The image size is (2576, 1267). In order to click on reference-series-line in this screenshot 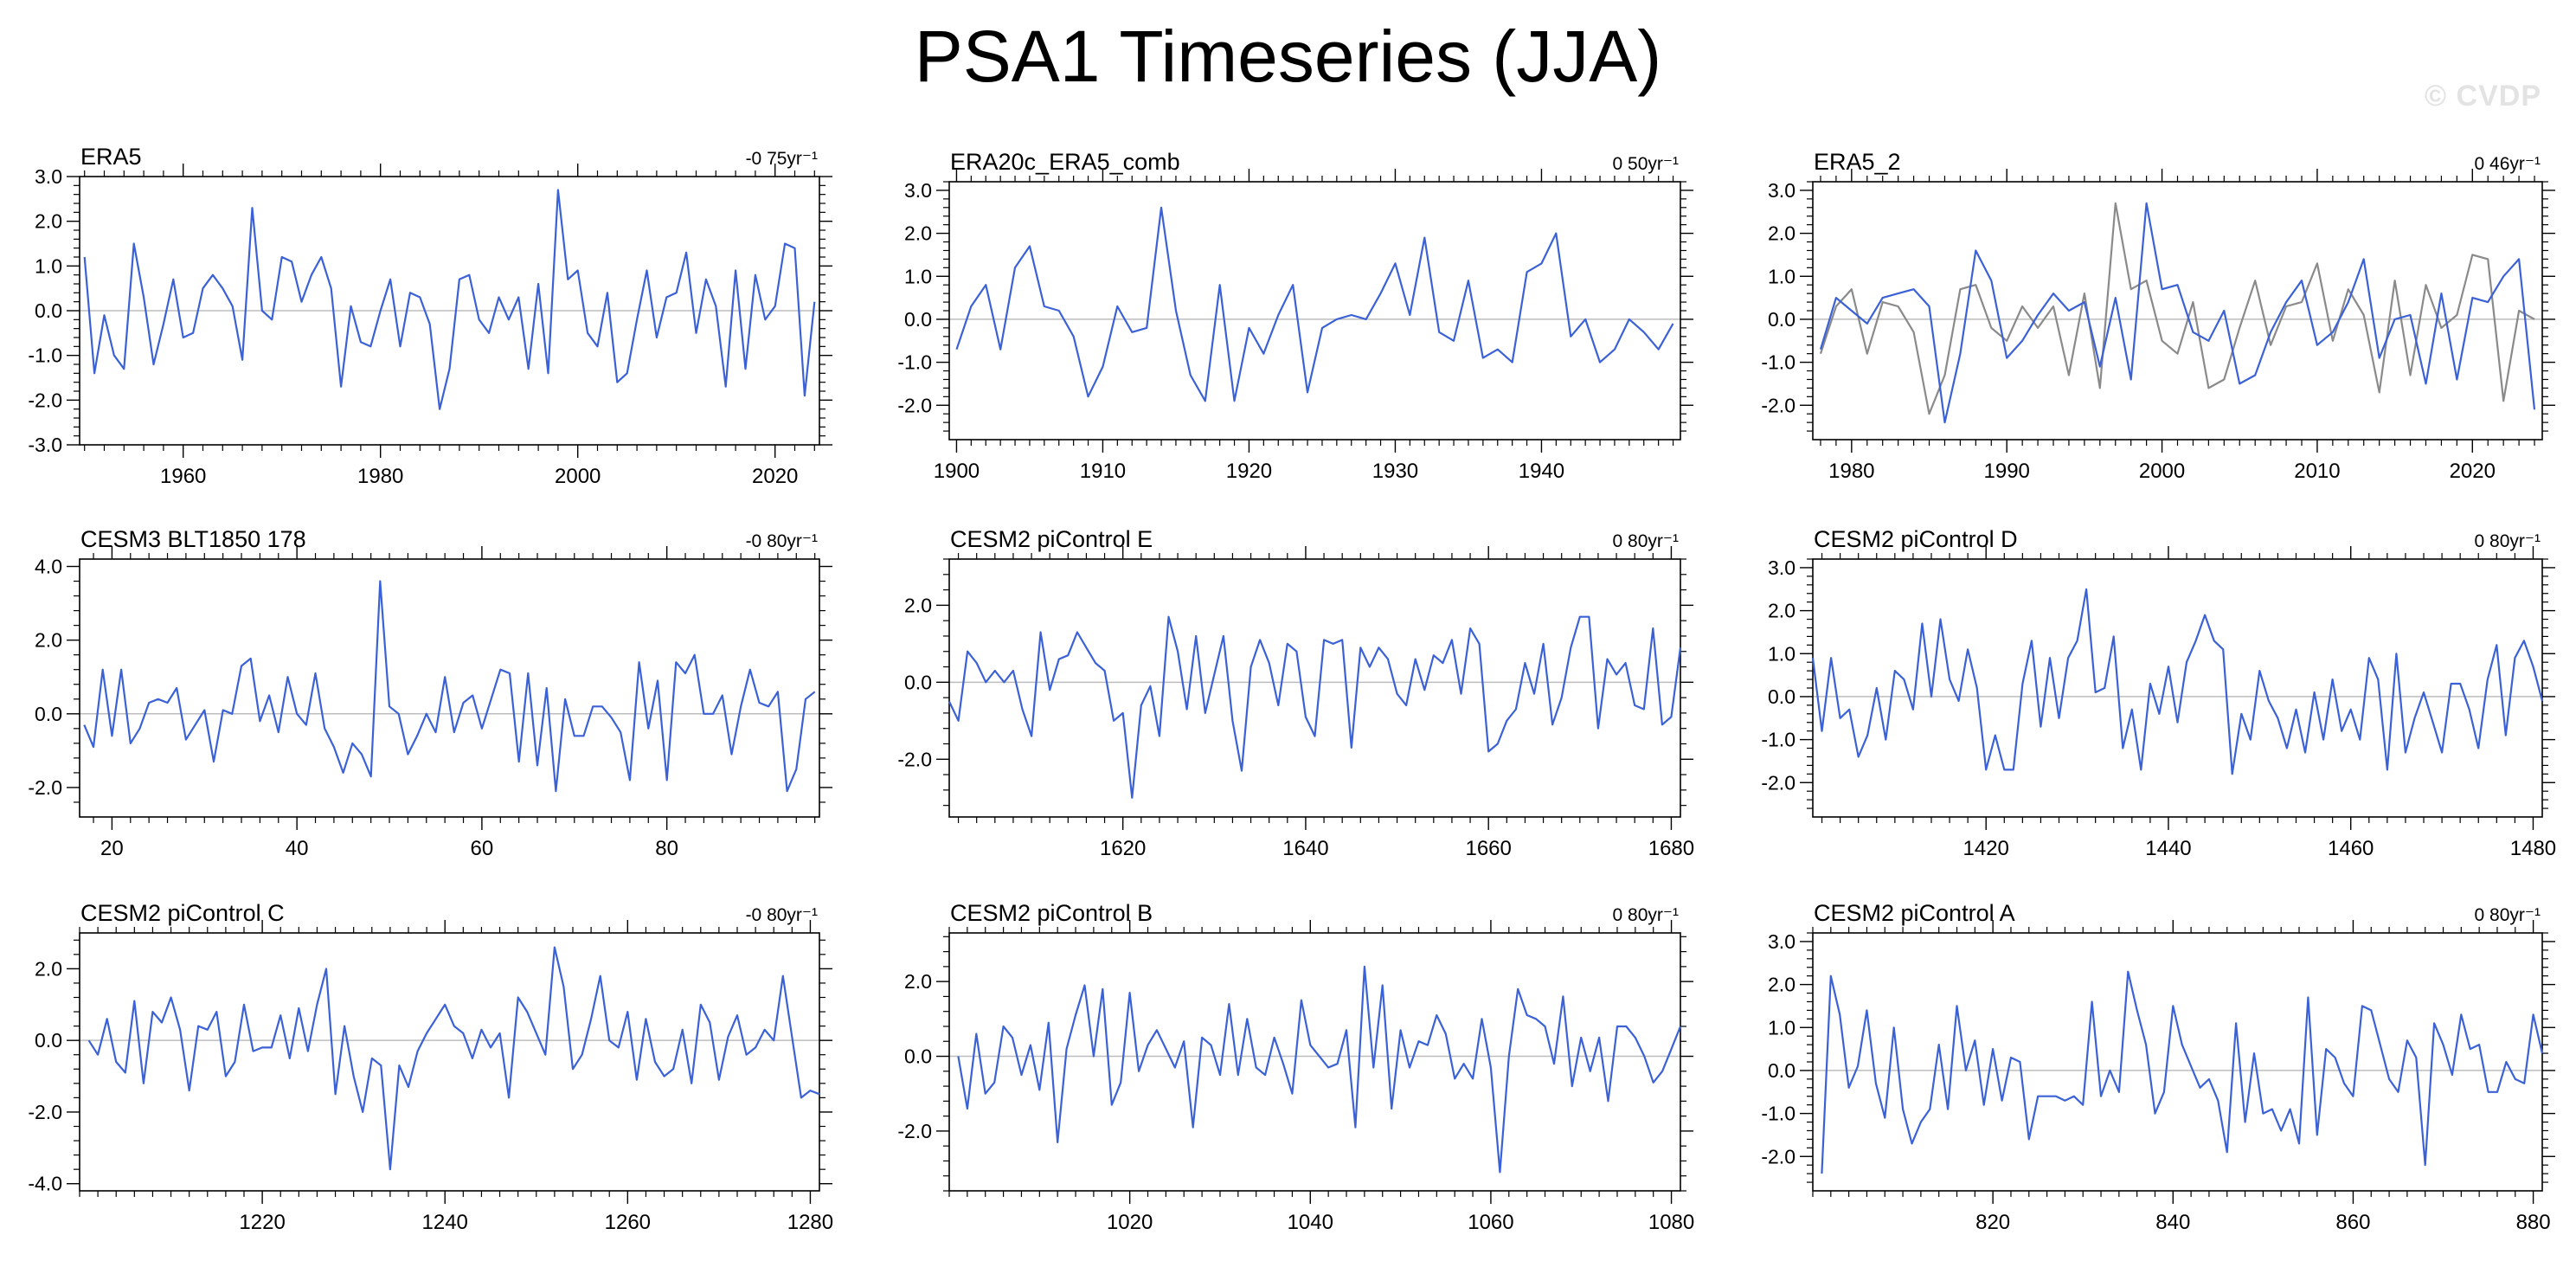, I will do `click(2177, 308)`.